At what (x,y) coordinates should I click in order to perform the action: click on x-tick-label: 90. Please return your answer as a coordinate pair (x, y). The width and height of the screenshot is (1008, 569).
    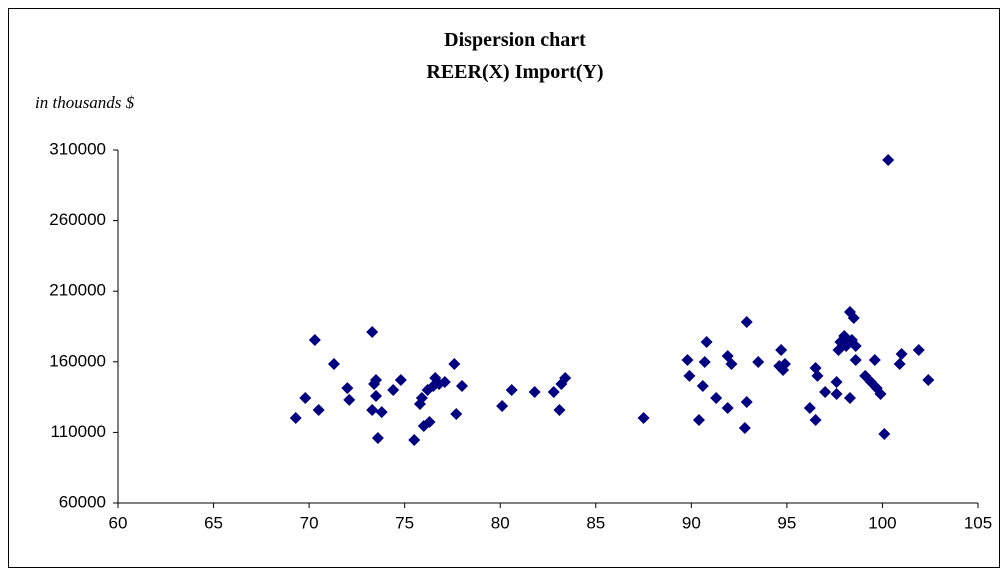
    Looking at the image, I should click on (691, 522).